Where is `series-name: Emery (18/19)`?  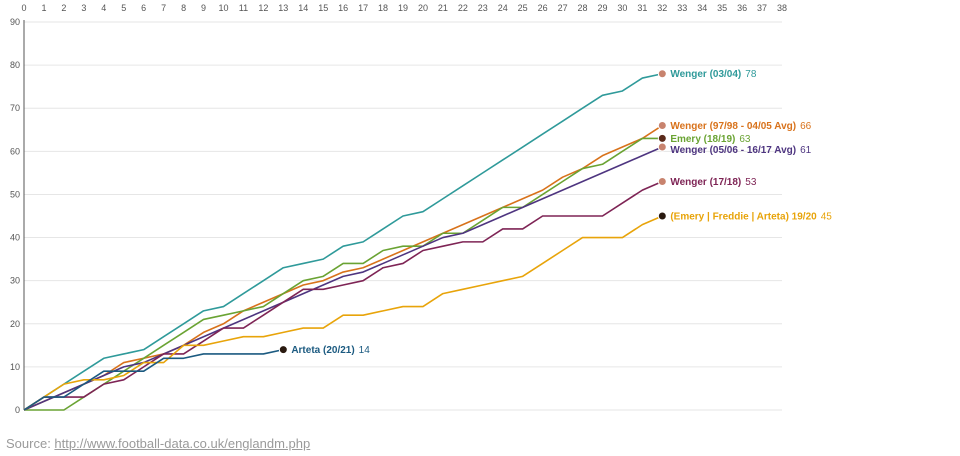
series-name: Emery (18/19) is located at coordinates (702, 139).